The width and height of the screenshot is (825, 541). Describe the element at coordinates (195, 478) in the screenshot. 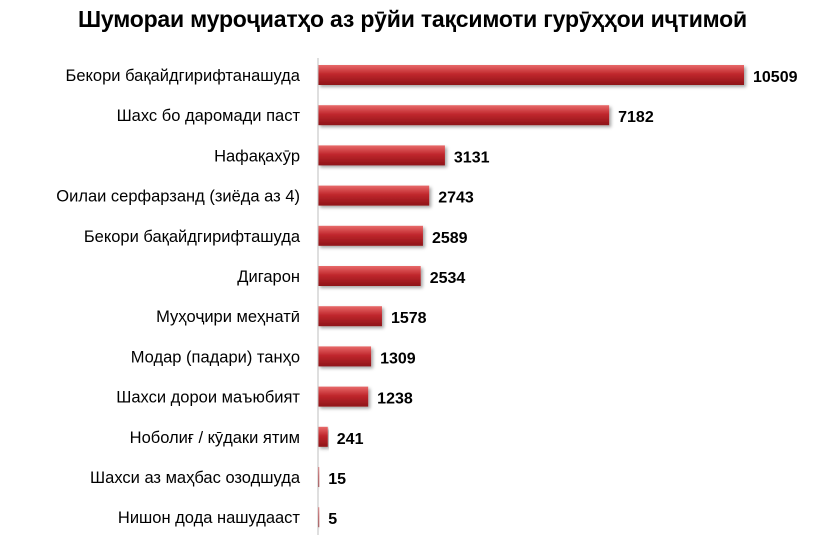

I see `category-label: Шахси аз маҳбас озодшуда` at that location.